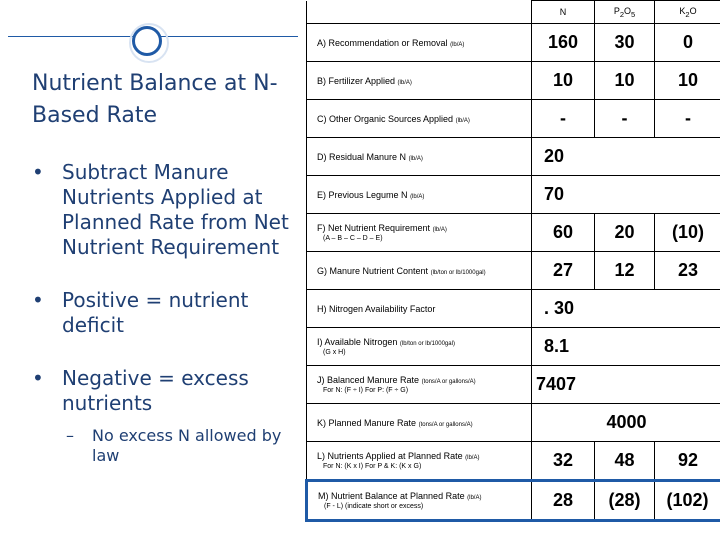 This screenshot has width=720, height=540. Describe the element at coordinates (374, 228) in the screenshot. I see `row-label-text: F) Net Nutrient Requirement` at that location.